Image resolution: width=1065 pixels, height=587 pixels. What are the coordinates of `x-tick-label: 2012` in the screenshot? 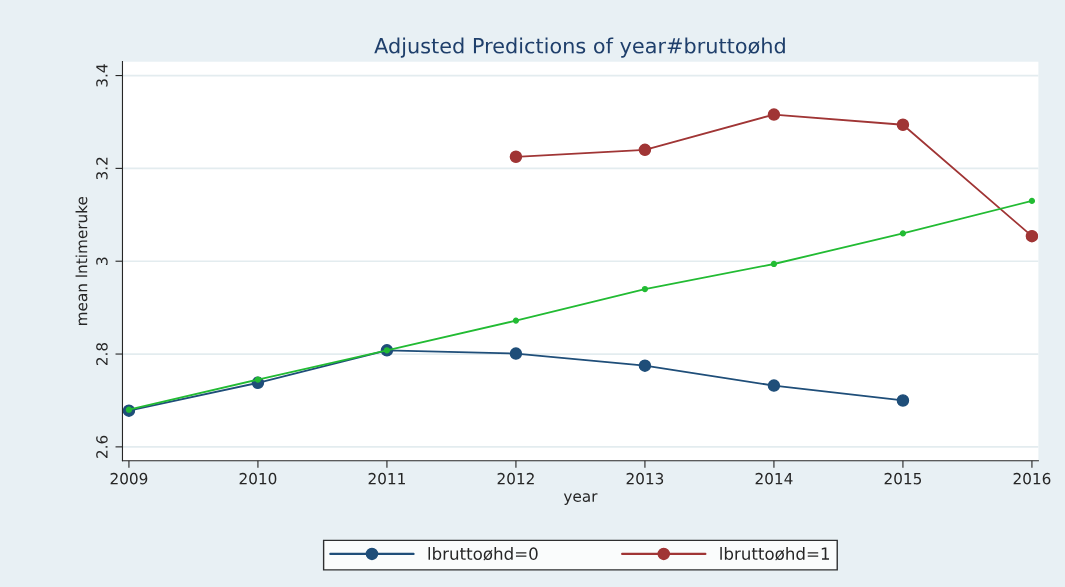 It's located at (515, 478).